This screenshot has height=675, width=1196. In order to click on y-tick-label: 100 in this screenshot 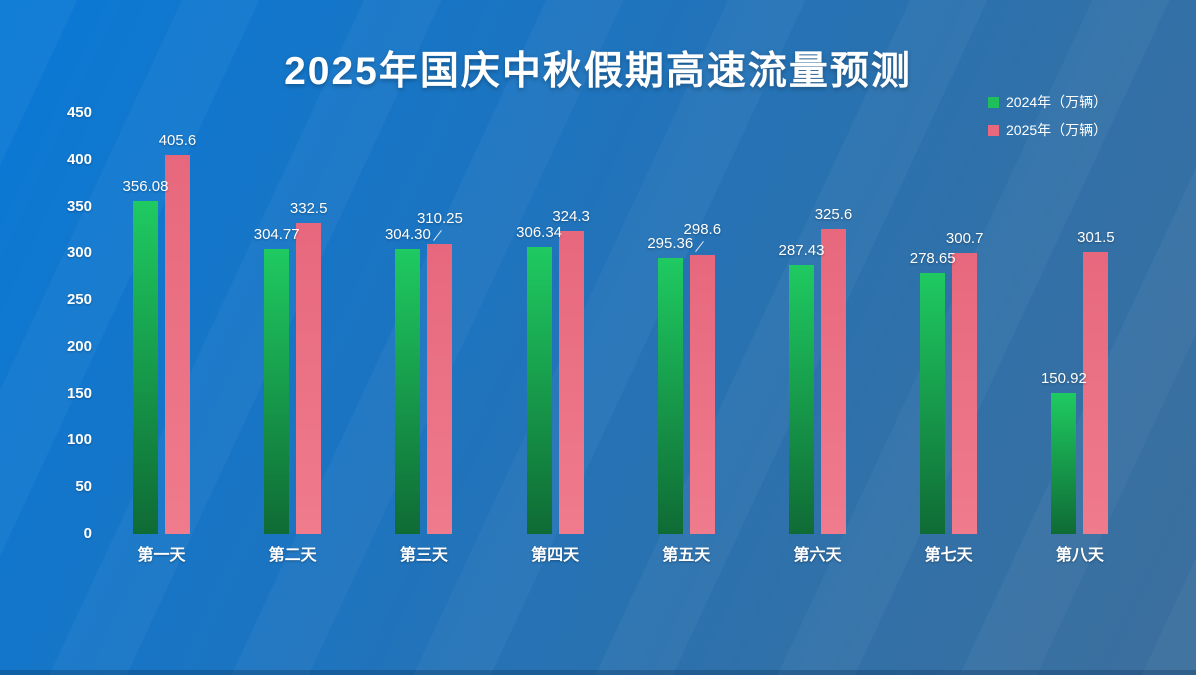, I will do `click(79, 440)`.